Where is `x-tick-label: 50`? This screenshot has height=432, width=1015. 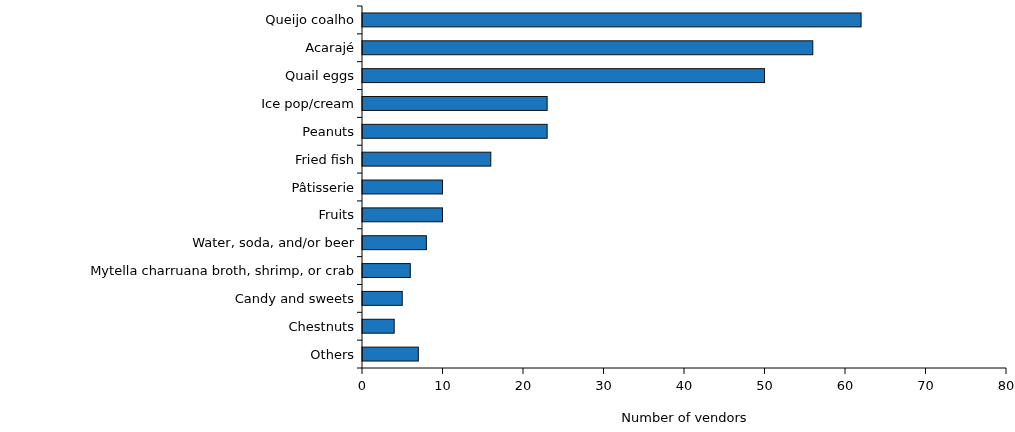 x-tick-label: 50 is located at coordinates (764, 385).